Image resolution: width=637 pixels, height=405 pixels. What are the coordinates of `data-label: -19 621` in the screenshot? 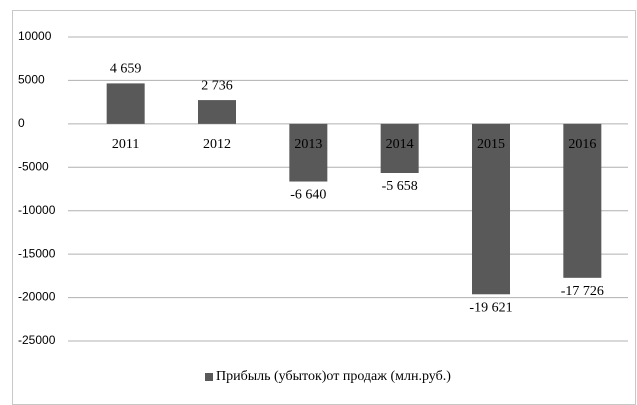 It's located at (490, 307).